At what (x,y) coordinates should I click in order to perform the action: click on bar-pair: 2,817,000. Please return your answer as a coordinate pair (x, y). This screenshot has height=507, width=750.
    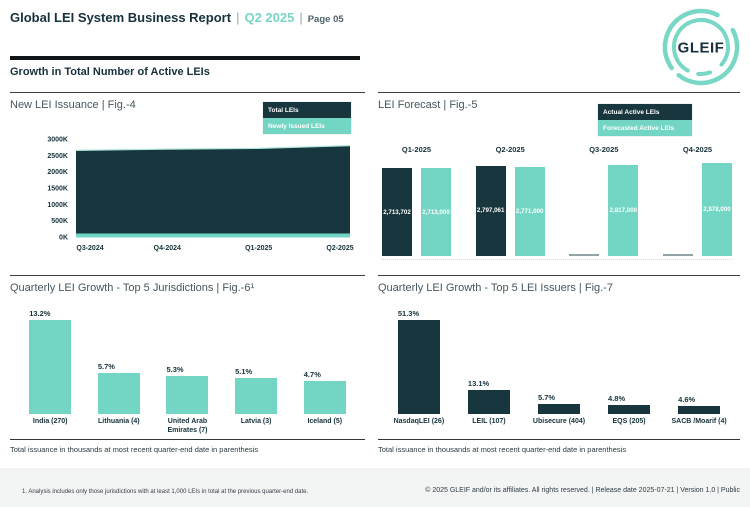
    Looking at the image, I should click on (604, 209).